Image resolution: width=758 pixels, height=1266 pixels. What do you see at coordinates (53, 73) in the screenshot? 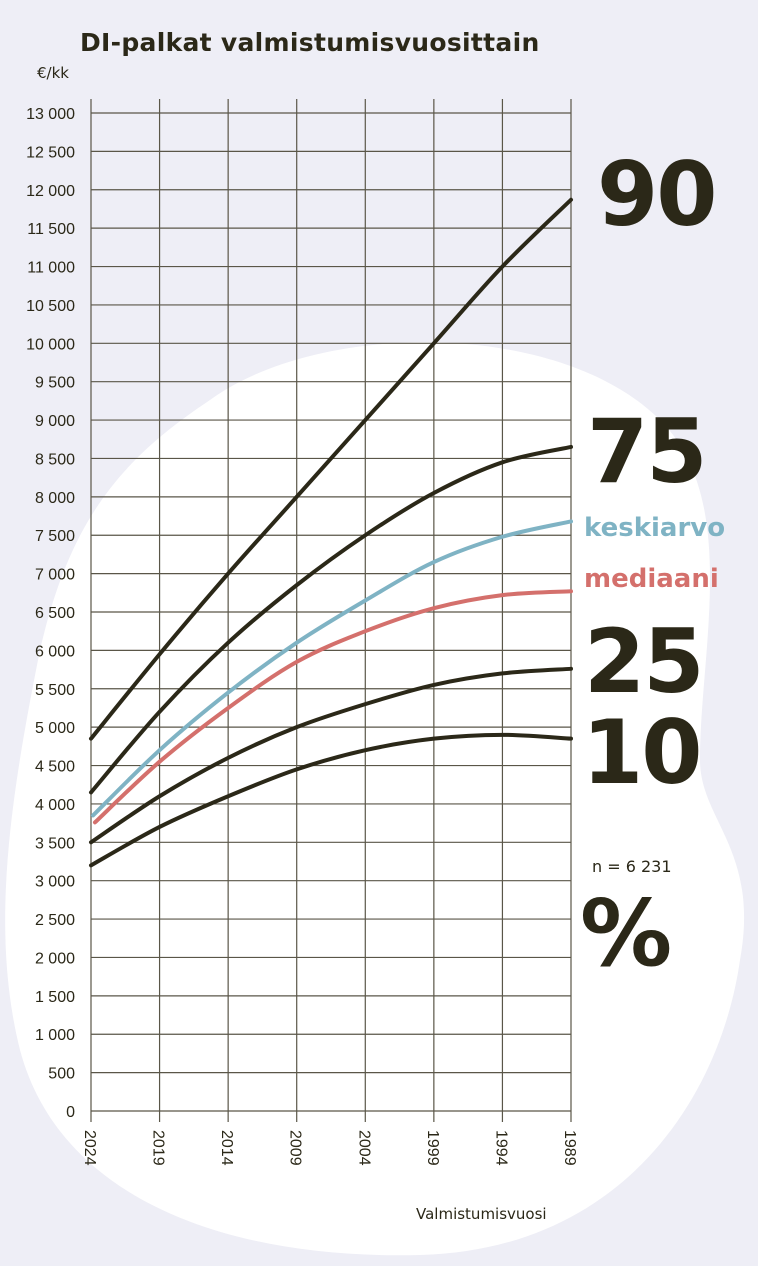
I see `y-axis-unit: €/kk` at bounding box center [53, 73].